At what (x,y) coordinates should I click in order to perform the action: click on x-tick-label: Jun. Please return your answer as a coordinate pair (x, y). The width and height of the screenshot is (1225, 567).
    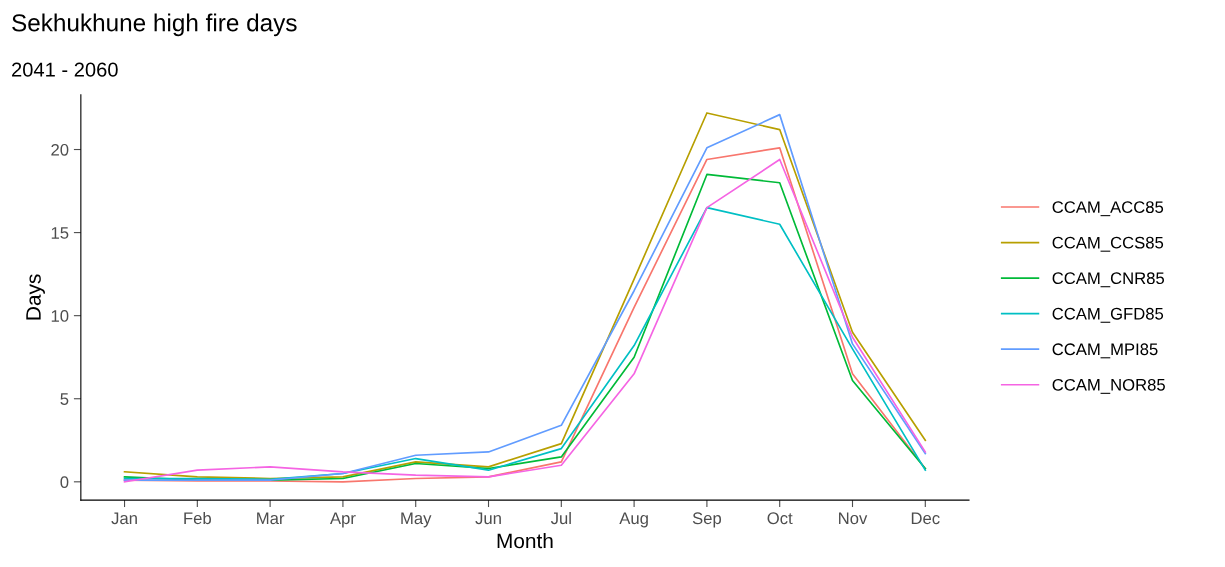
    Looking at the image, I should click on (488, 518).